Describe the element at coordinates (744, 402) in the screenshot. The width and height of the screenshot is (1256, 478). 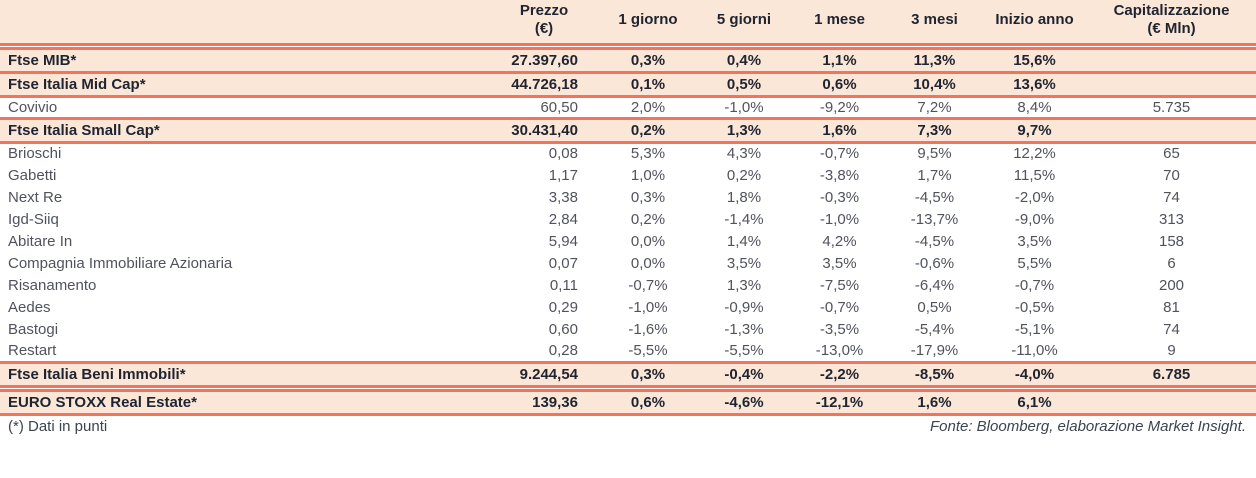
I see `cell: -4,6%` at that location.